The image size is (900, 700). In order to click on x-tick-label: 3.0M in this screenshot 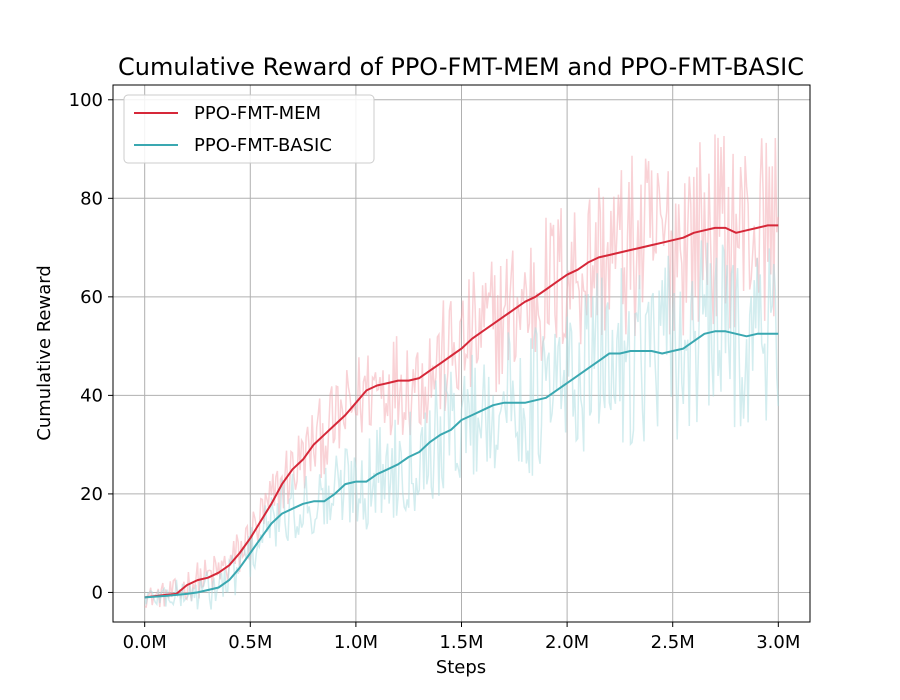, I will do `click(778, 642)`.